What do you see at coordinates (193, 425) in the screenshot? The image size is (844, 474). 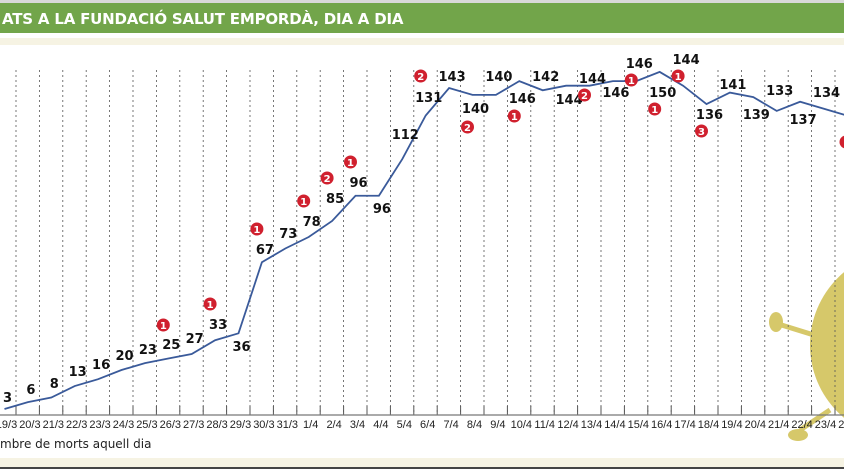 I see `x-tick-label: 27/3` at bounding box center [193, 425].